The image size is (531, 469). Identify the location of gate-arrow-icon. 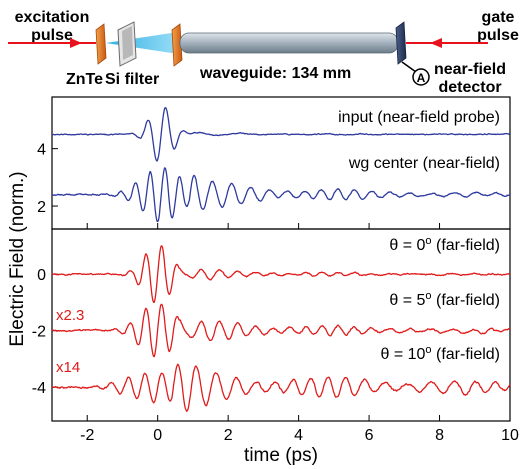
(436, 43).